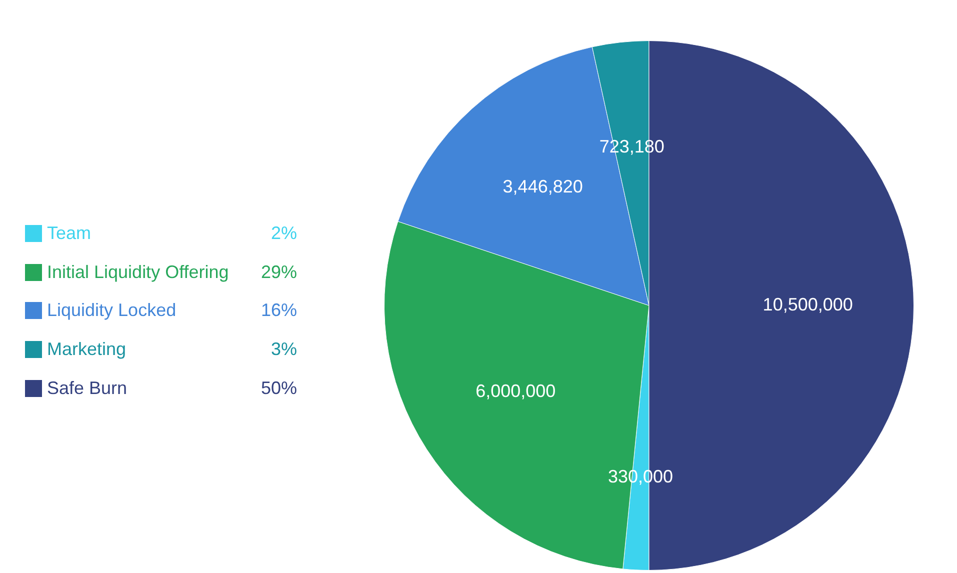  Describe the element at coordinates (283, 233) in the screenshot. I see `text: 2%` at that location.